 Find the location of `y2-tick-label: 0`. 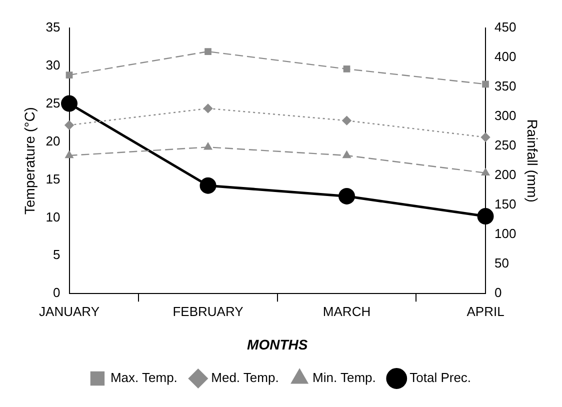

y2-tick-label: 0 is located at coordinates (498, 292).